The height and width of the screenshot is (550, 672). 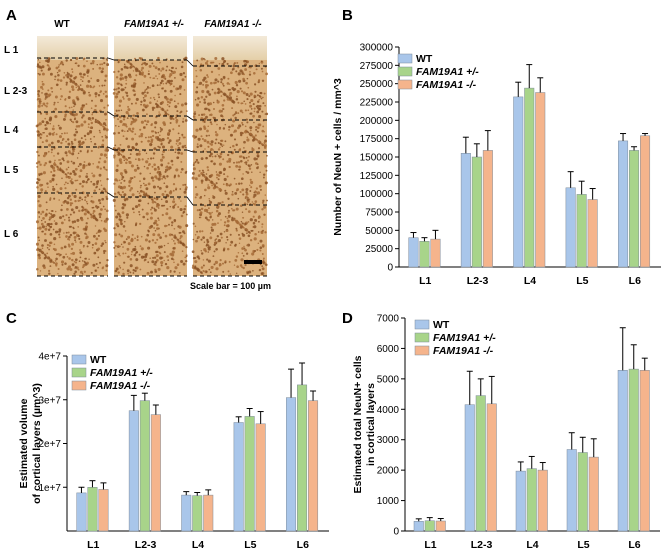 What do you see at coordinates (16, 91) in the screenshot?
I see `layer-label-l2-3: L 2-3` at bounding box center [16, 91].